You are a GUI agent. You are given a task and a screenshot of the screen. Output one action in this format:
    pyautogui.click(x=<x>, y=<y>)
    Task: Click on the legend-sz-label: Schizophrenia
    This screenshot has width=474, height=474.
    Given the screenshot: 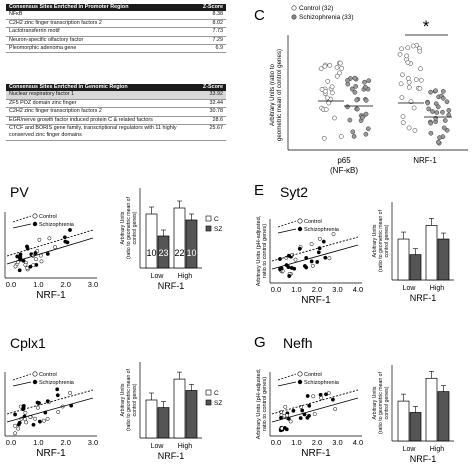 What is the action you would take?
    pyautogui.click(x=322, y=383)
    